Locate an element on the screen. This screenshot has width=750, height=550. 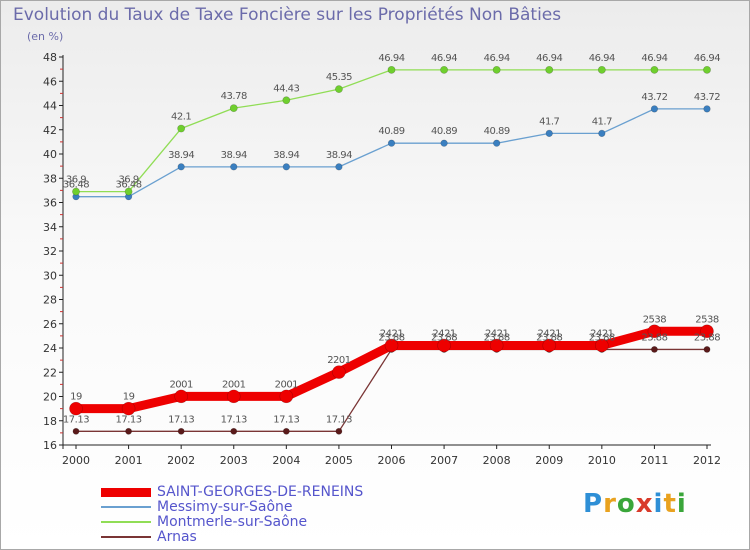
legend-label: Messimy-sur-Saône is located at coordinates (225, 507).